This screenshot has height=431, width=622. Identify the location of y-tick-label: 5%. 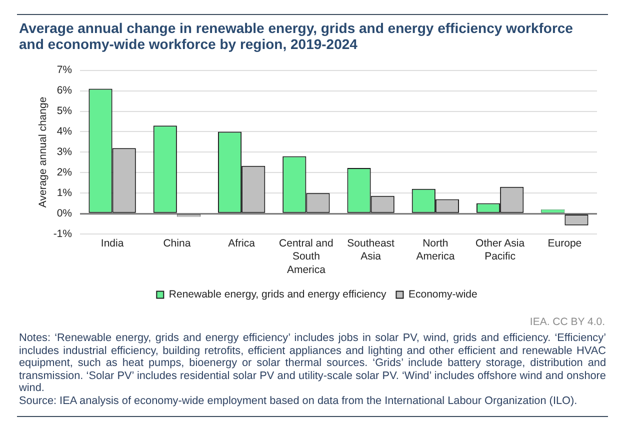
(64, 111).